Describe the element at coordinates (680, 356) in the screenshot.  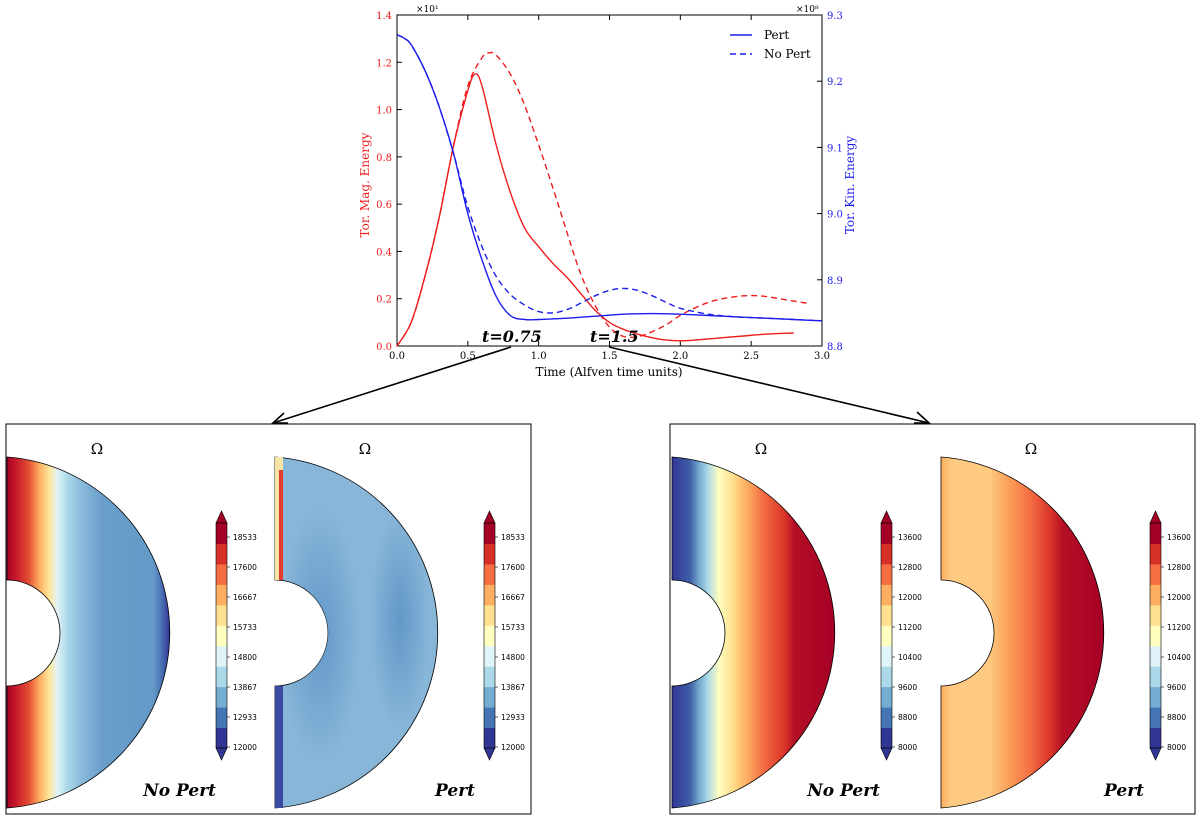
I see `x-tick-label: 2.0` at that location.